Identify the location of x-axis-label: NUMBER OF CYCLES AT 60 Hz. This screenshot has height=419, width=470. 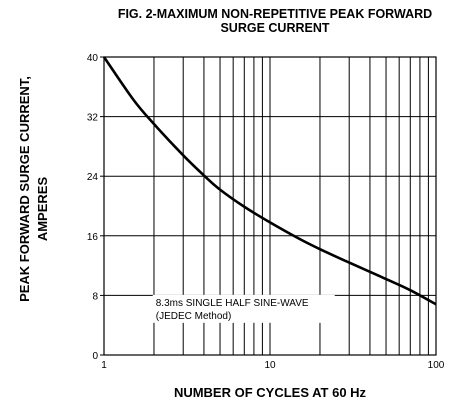
(270, 392).